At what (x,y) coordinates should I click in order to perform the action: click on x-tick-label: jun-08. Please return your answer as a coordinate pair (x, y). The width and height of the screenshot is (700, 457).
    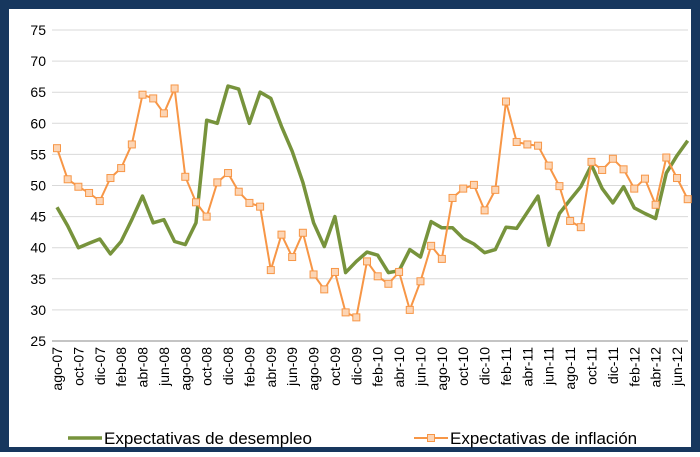
    Looking at the image, I should click on (164, 367).